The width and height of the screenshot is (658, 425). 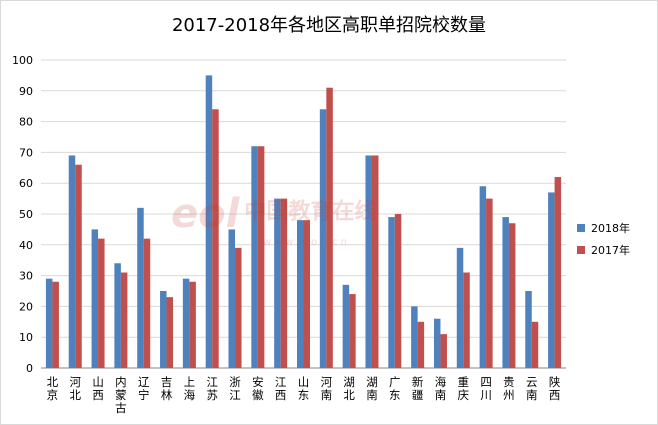 What do you see at coordinates (53, 388) in the screenshot?
I see `x-tick-label: 北京` at bounding box center [53, 388].